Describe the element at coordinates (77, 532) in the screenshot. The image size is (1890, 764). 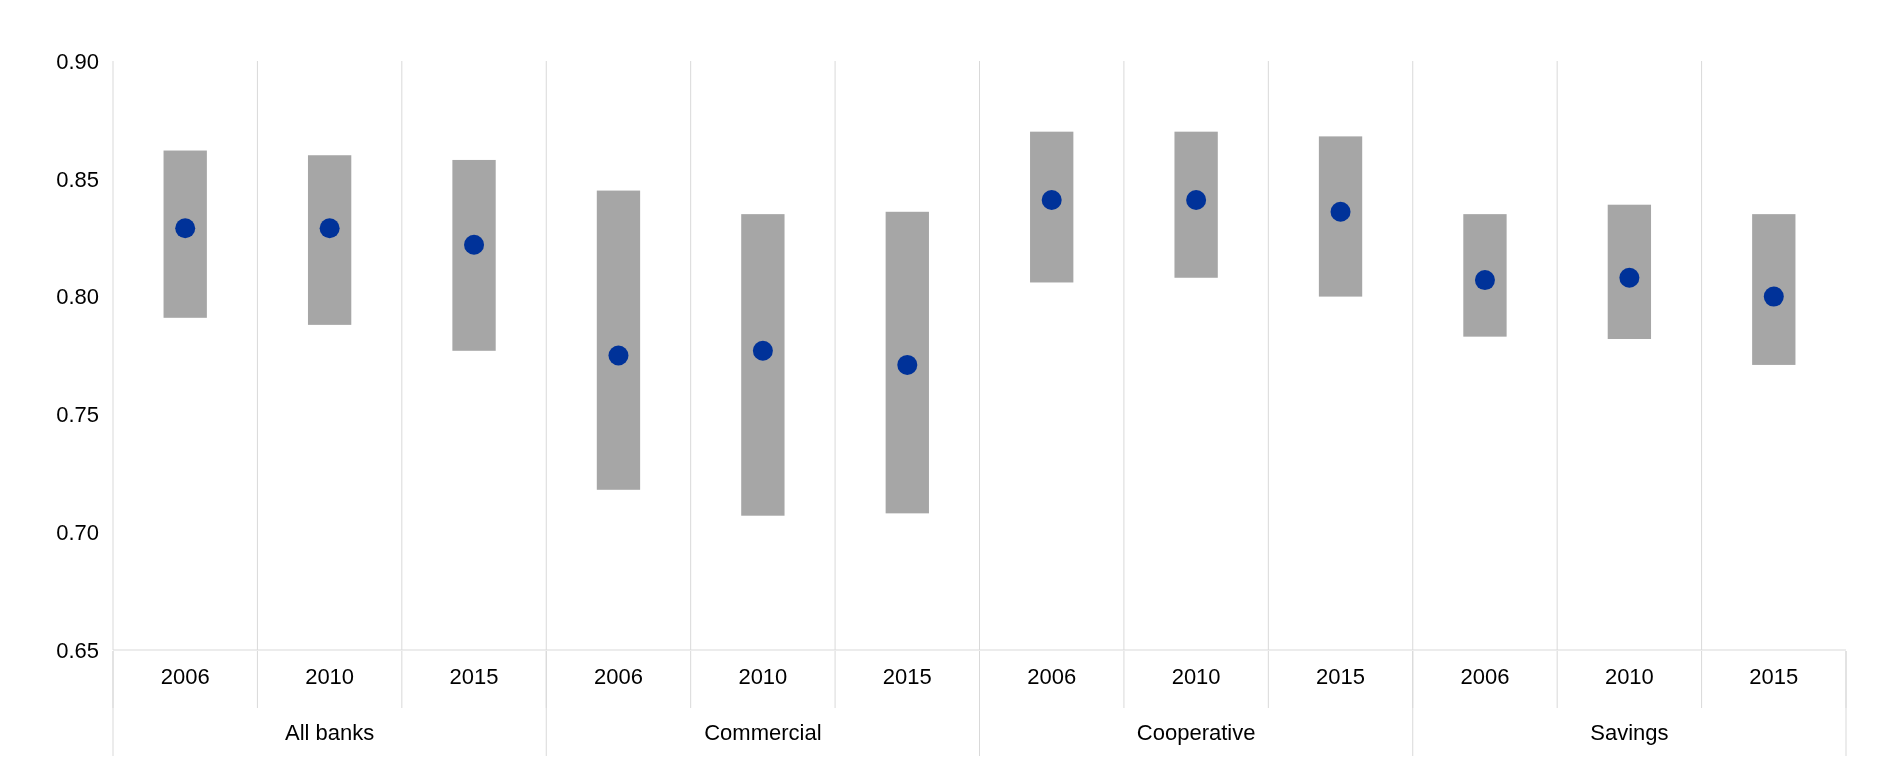
I see `y-tick-label: 0.70` at that location.